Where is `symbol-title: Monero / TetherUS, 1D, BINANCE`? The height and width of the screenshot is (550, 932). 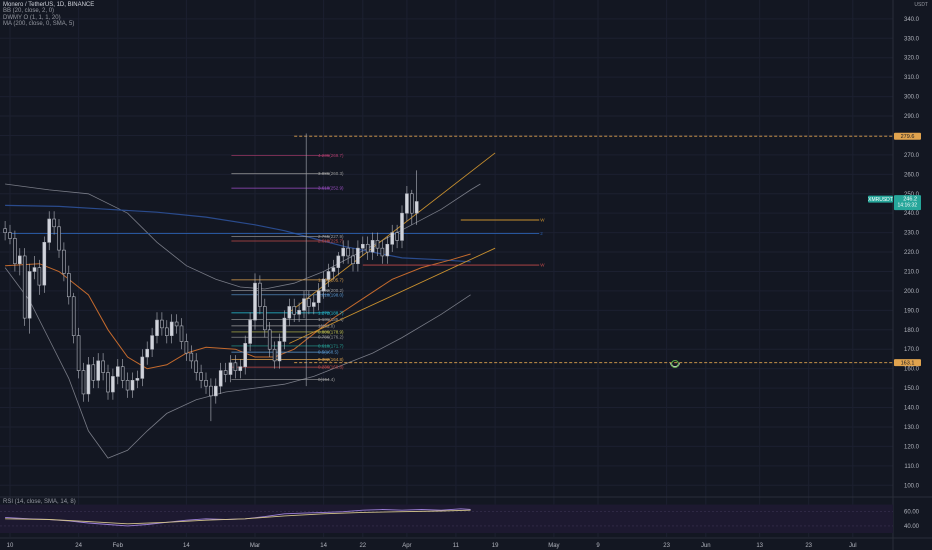
symbol-title: Monero / TetherUS, 1D, BINANCE is located at coordinates (49, 5).